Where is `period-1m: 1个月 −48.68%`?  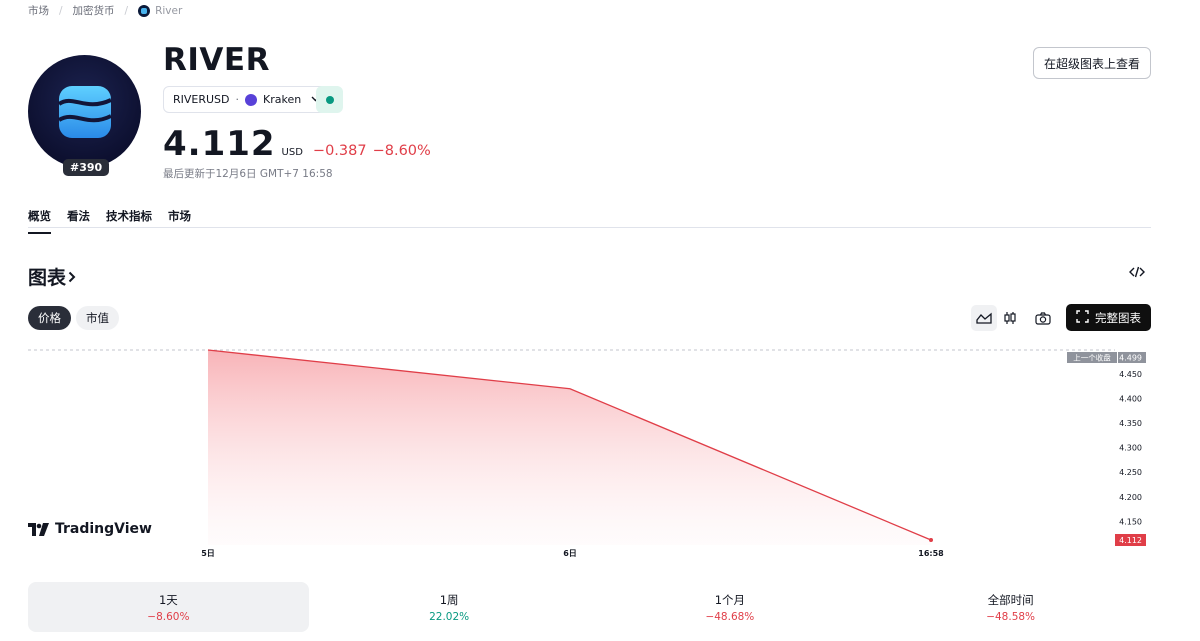
period-1m: 1个月 −48.68% is located at coordinates (730, 607).